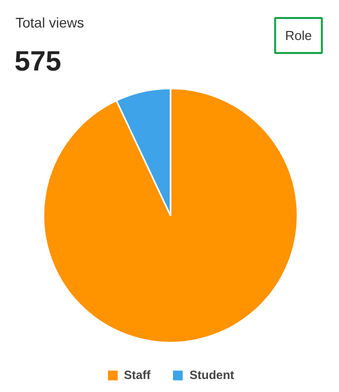 The image size is (339, 392). What do you see at coordinates (212, 375) in the screenshot?
I see `legend-label: Student` at bounding box center [212, 375].